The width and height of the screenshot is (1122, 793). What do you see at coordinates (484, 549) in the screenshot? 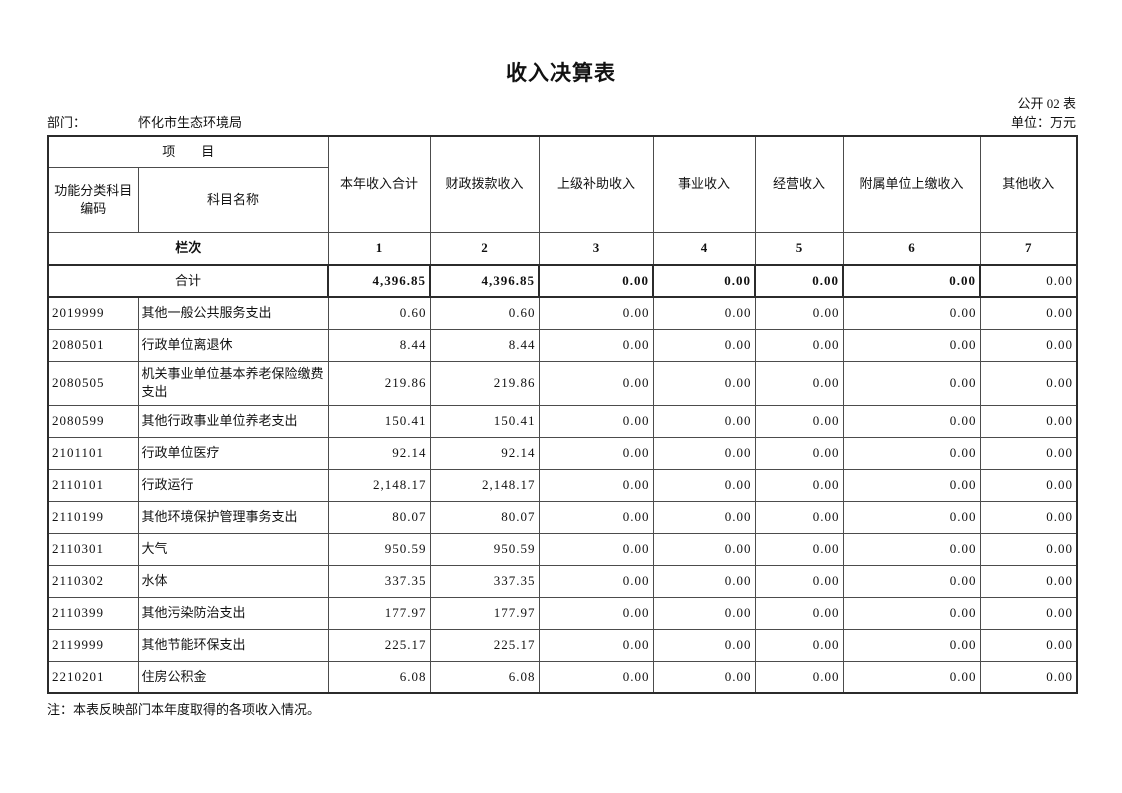
I see `row-value: 950.59` at bounding box center [484, 549].